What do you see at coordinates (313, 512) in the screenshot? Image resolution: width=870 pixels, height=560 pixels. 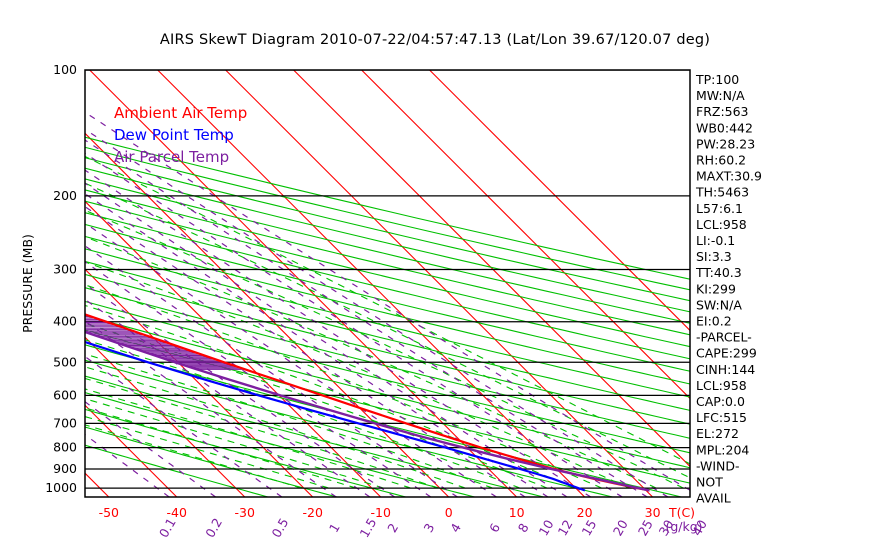 I see `bottom-temp-tick-label: -20` at bounding box center [313, 512].